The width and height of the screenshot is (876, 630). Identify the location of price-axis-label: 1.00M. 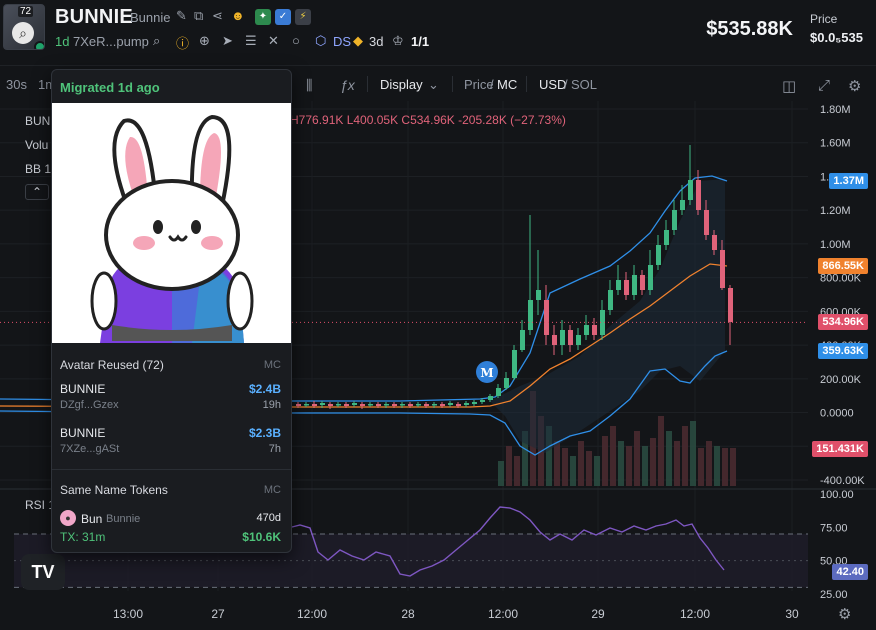
(835, 245).